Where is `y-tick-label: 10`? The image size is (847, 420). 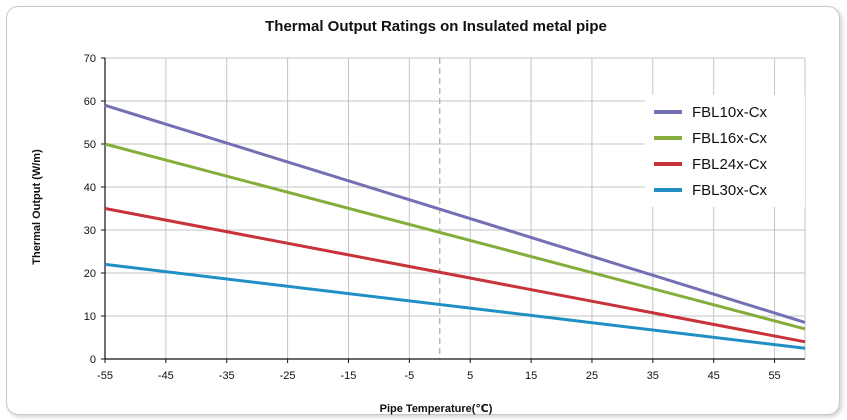 y-tick-label: 10 is located at coordinates (90, 317).